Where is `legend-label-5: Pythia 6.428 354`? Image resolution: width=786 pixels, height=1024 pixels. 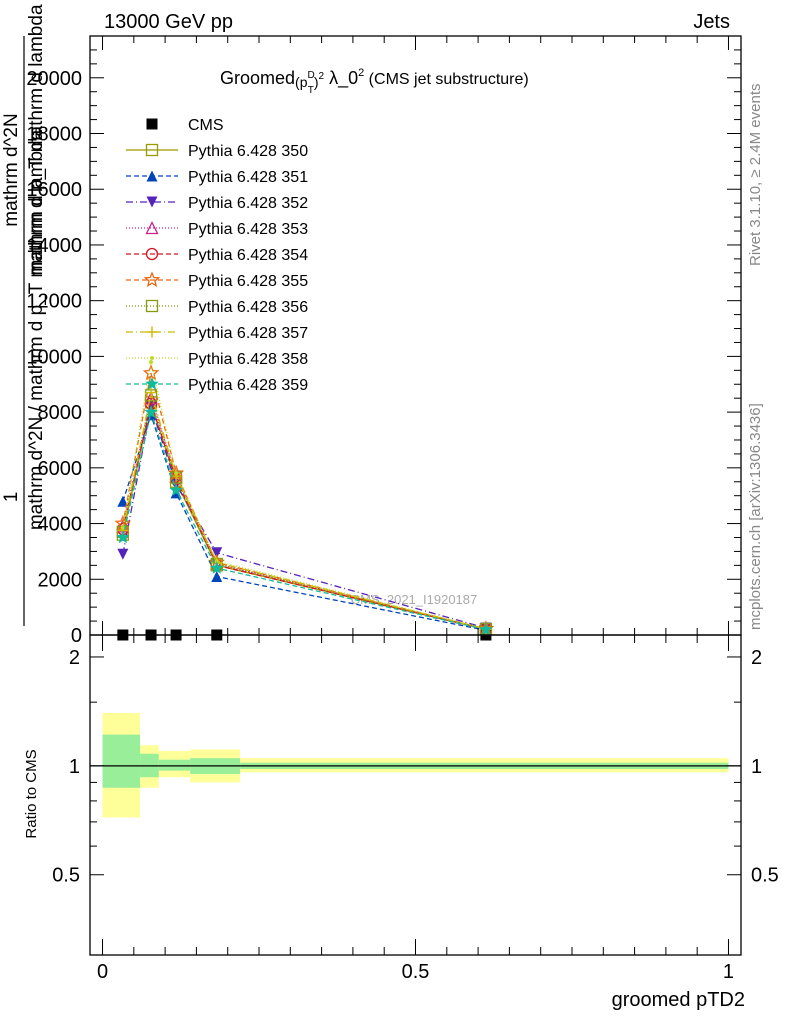
legend-label-5: Pythia 6.428 354 is located at coordinates (248, 255).